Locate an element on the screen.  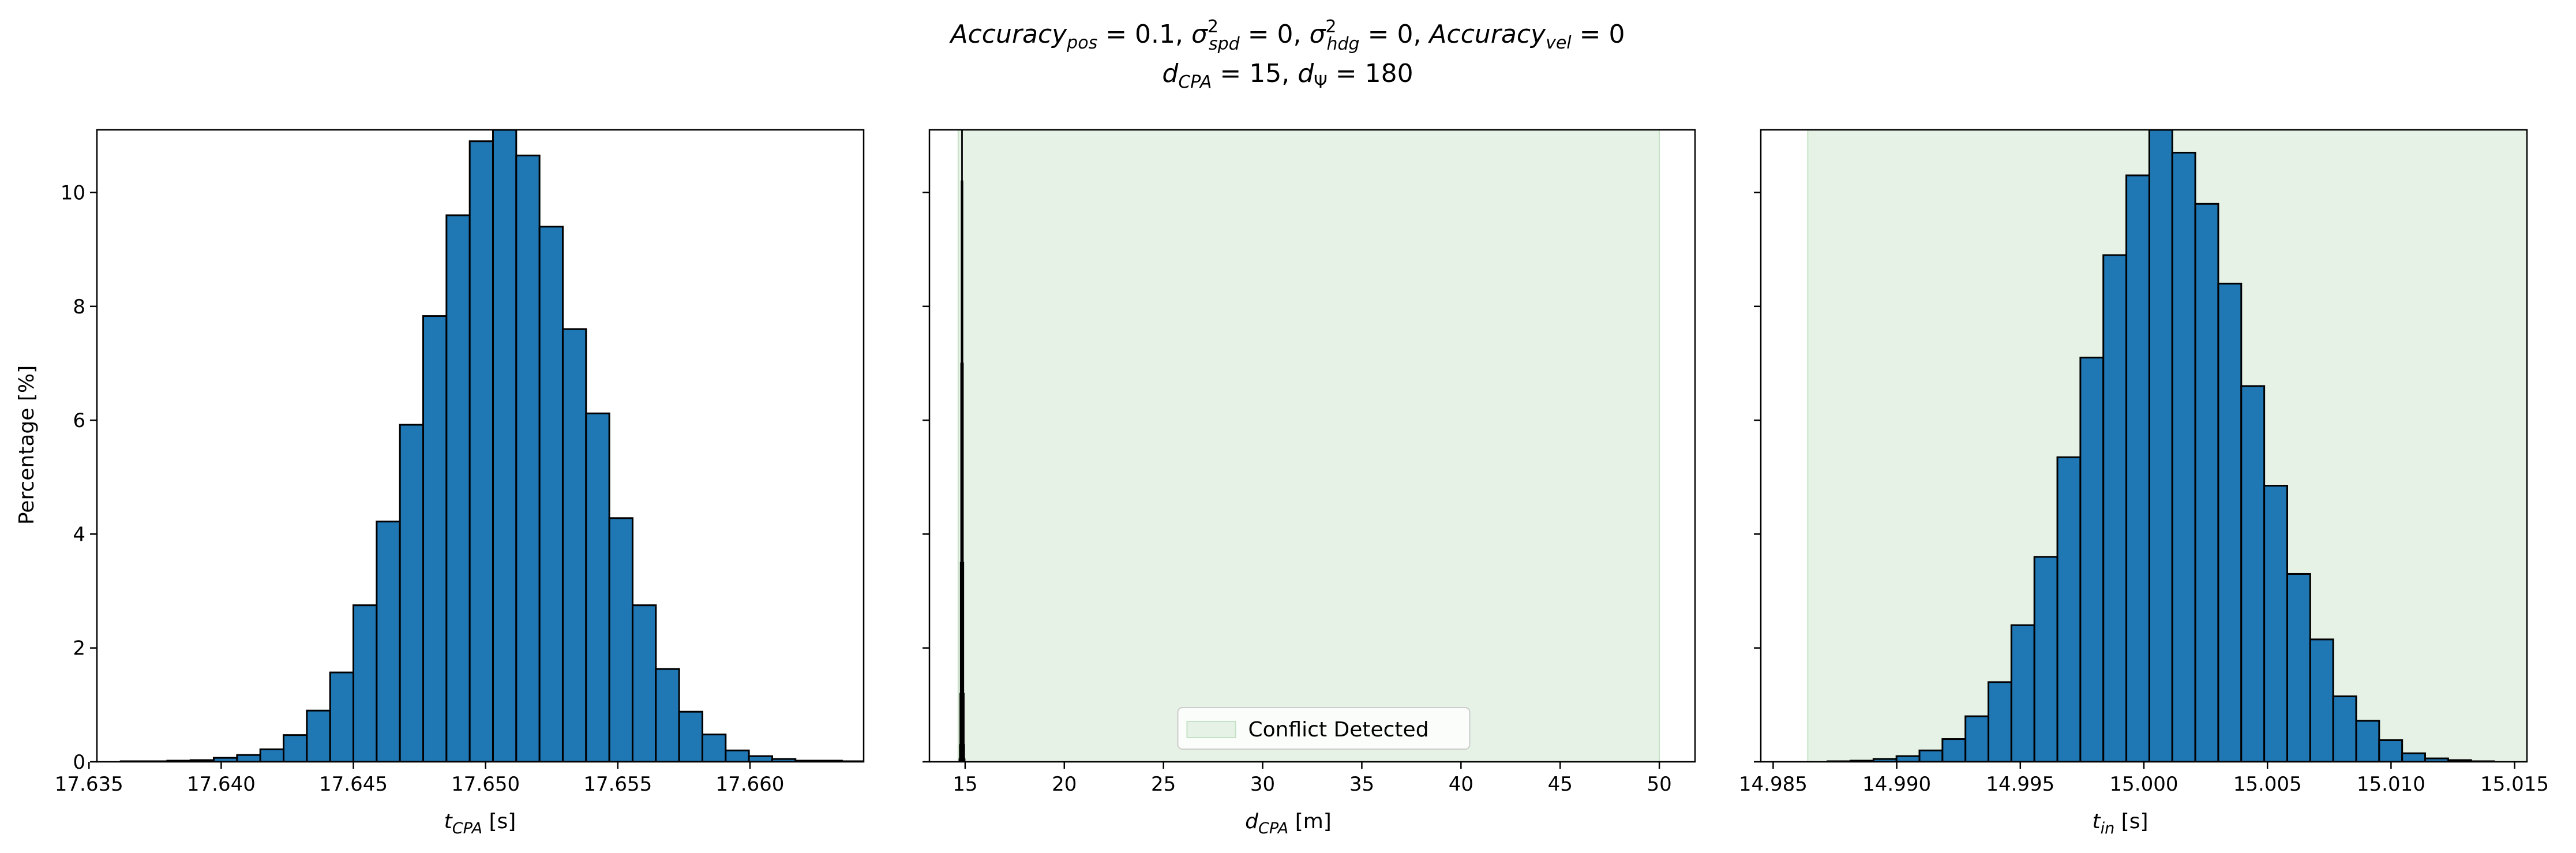
x-tick-label: 14.985 is located at coordinates (1773, 784).